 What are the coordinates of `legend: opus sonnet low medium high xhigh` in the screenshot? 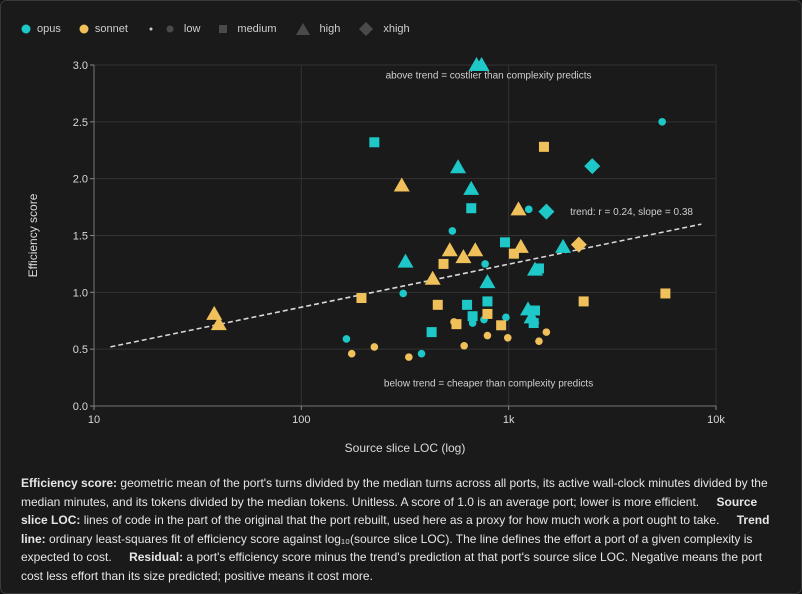 It's located at (224, 29).